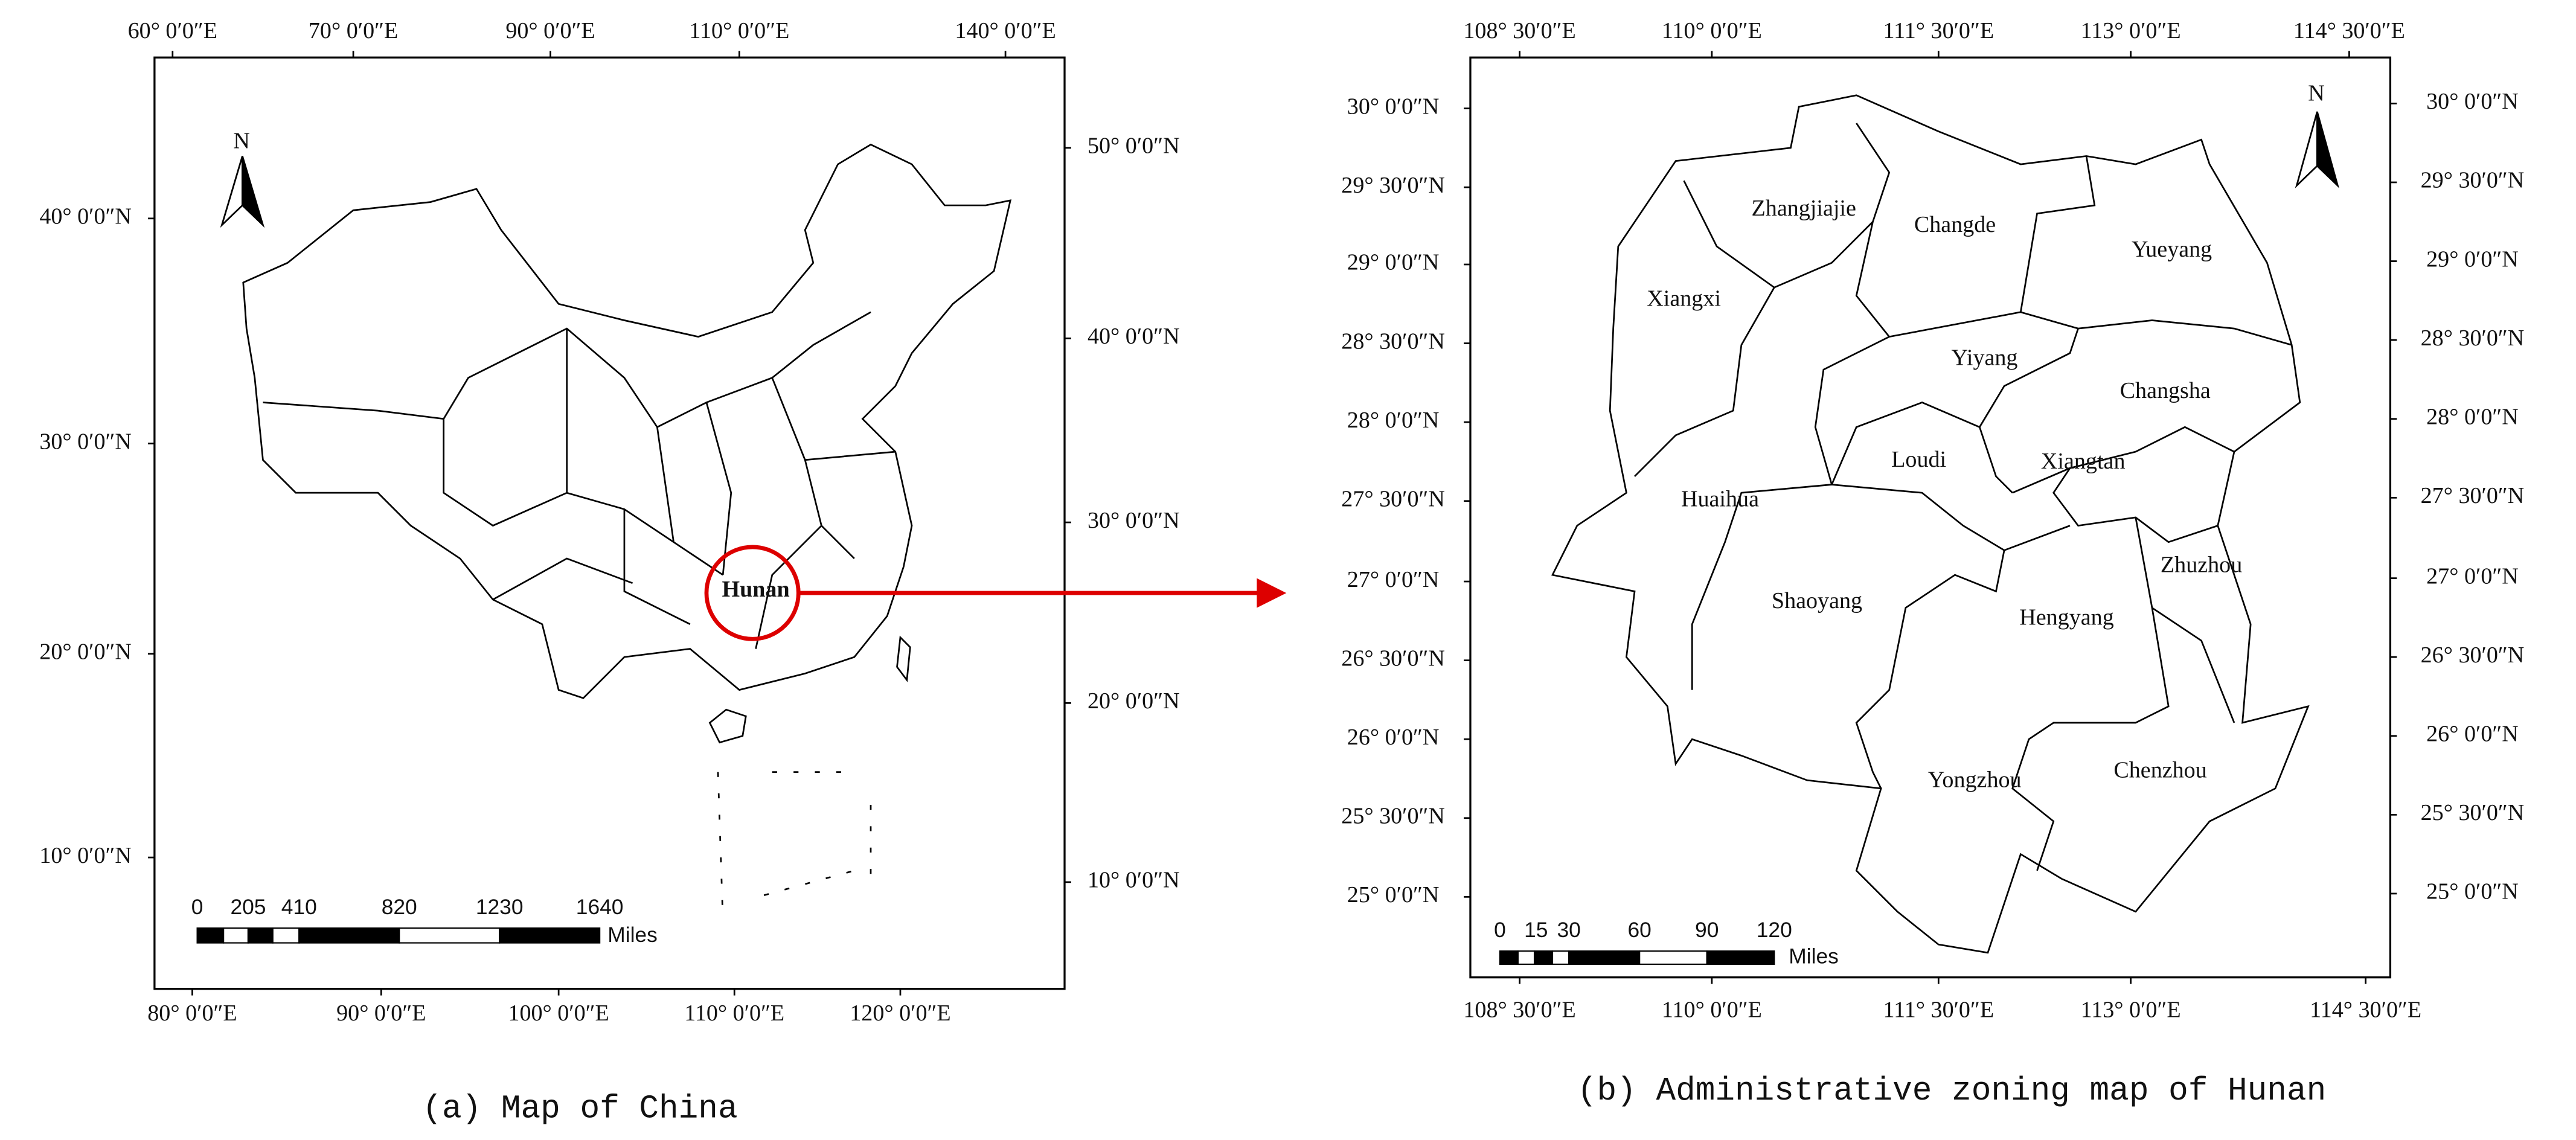  I want to click on region-label: Shaoyang, so click(1817, 600).